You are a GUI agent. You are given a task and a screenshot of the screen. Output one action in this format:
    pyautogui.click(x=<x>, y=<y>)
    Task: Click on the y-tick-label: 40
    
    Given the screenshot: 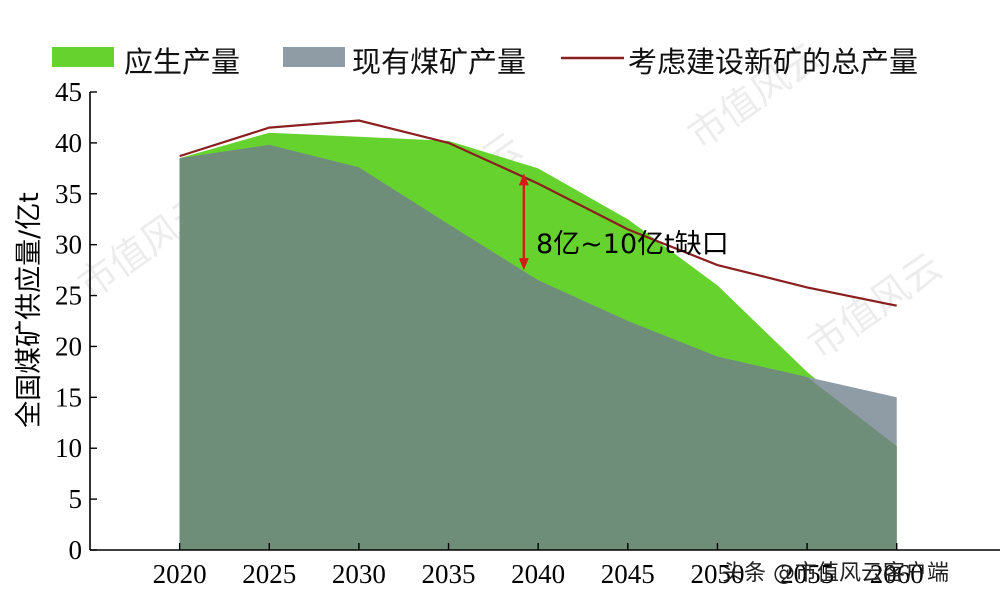 What is the action you would take?
    pyautogui.click(x=68, y=143)
    